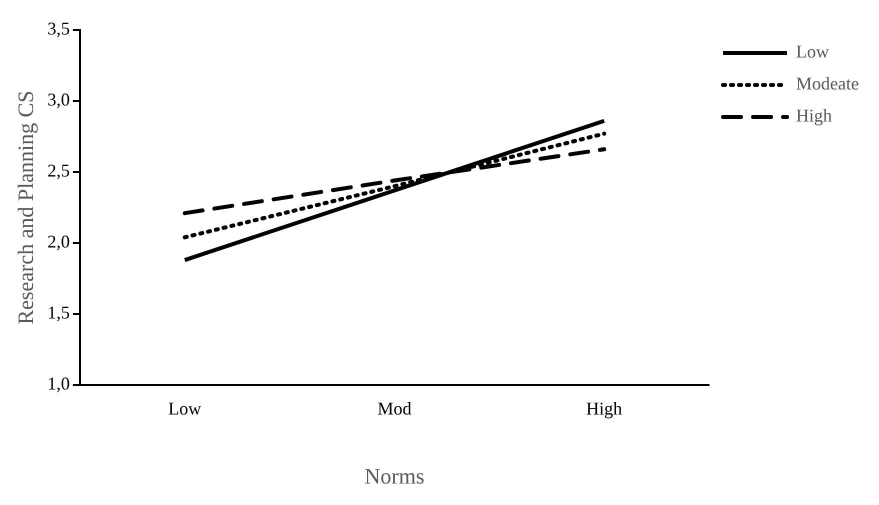 The height and width of the screenshot is (505, 879). I want to click on y-tick-label: 3,5, so click(58, 28).